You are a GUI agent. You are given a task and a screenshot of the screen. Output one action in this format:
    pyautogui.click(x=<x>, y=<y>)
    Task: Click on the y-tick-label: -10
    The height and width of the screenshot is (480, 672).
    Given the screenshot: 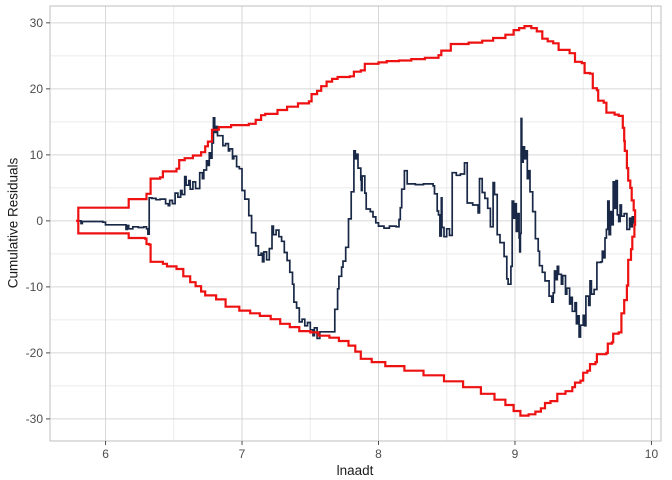 What is the action you would take?
    pyautogui.click(x=35, y=287)
    